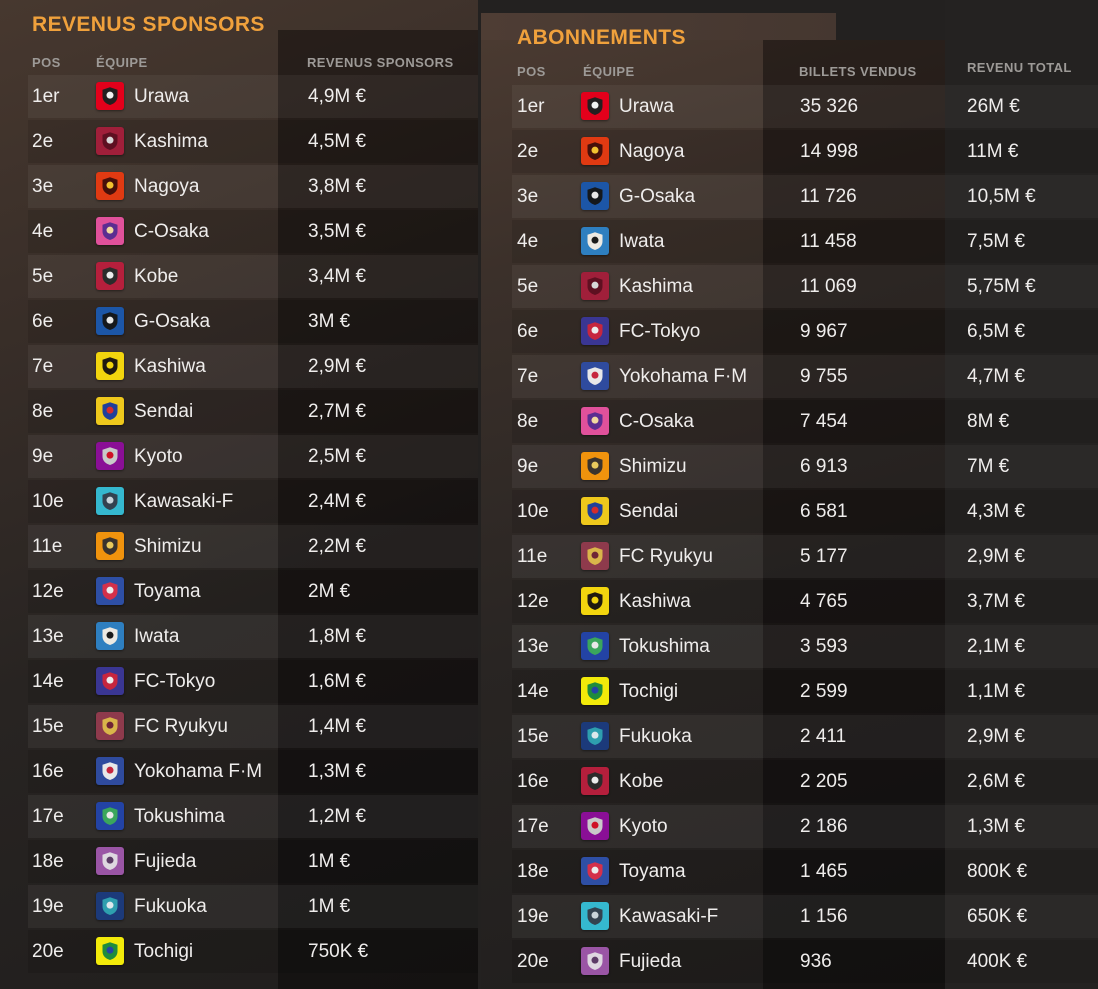 The width and height of the screenshot is (1098, 989). I want to click on table-row: 1er Urawa 4,9M €, so click(253, 96).